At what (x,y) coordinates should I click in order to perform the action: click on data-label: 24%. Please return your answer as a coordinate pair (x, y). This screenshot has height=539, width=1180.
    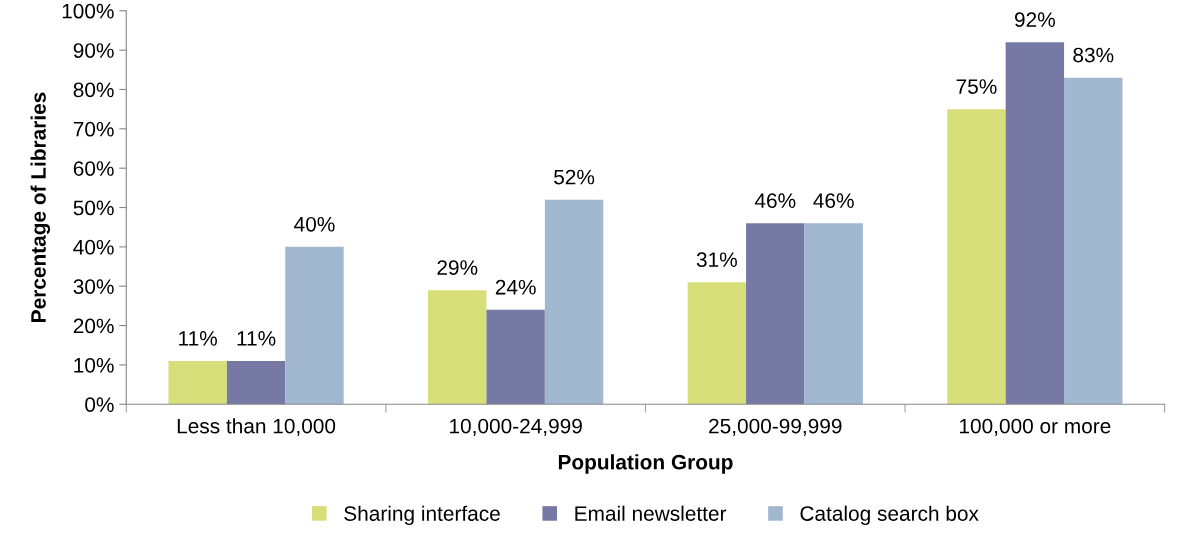
    Looking at the image, I should click on (515, 287).